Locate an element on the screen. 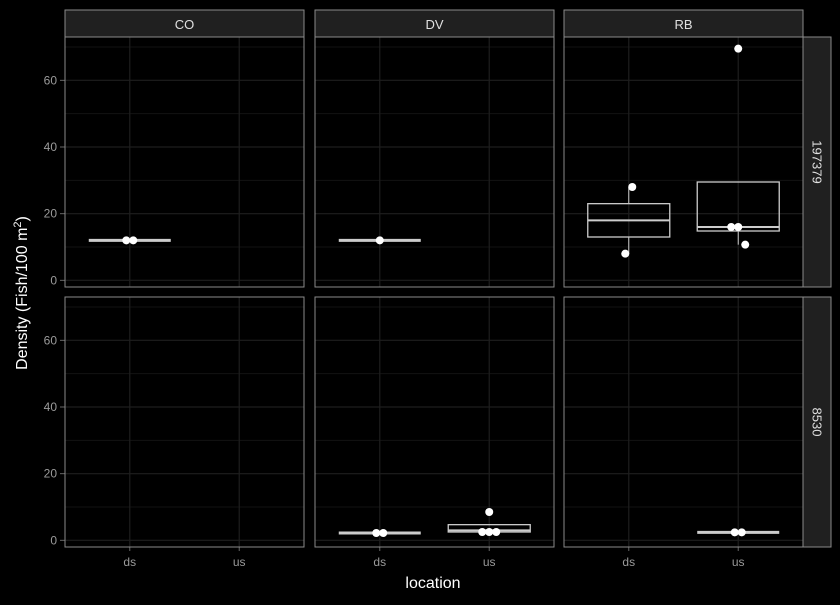  y-axis-title: Density (Fish/100 m2) is located at coordinates (21, 293).